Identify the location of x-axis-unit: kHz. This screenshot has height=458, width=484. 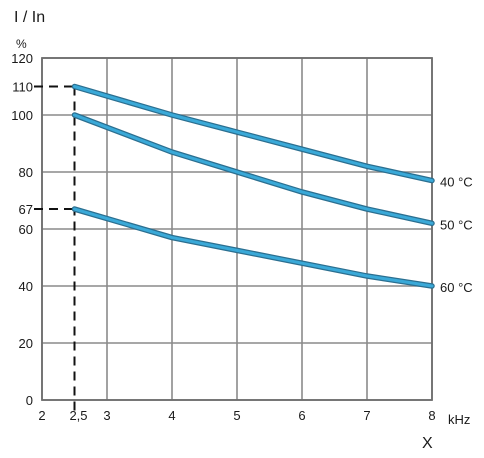
(459, 419).